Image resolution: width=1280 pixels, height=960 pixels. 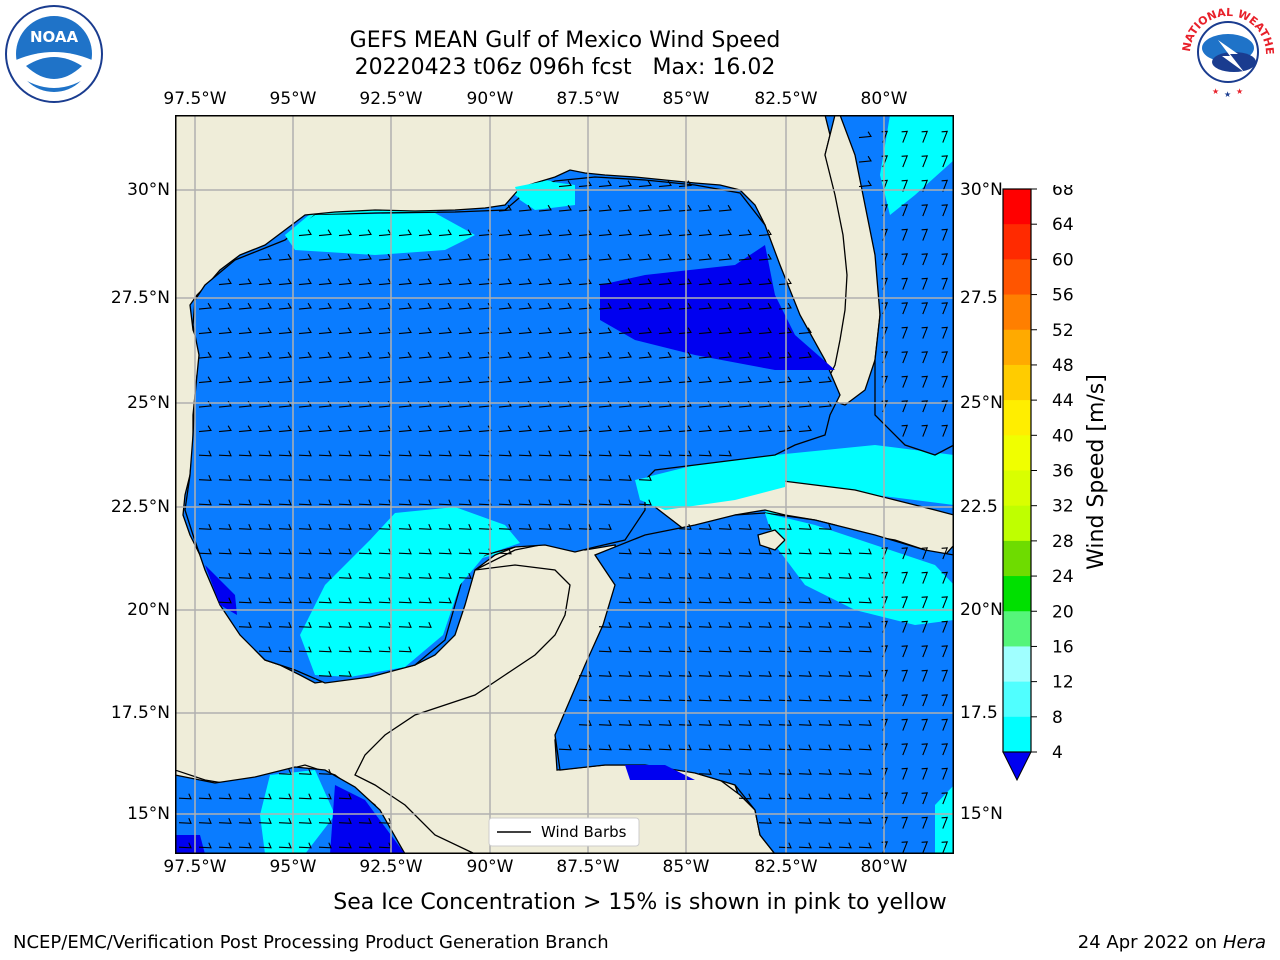 I want to click on colorbar-tick-label: 36, so click(x=1063, y=472).